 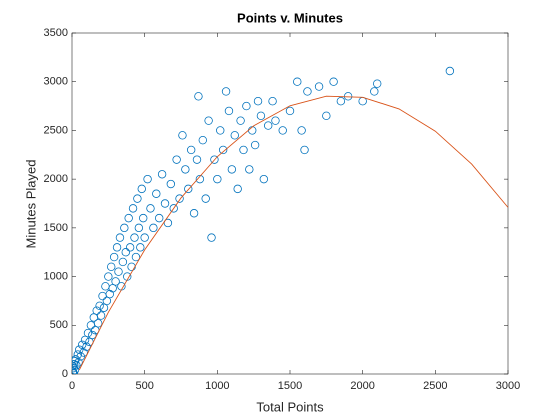 I want to click on x-tick-label: 2000, so click(x=362, y=386).